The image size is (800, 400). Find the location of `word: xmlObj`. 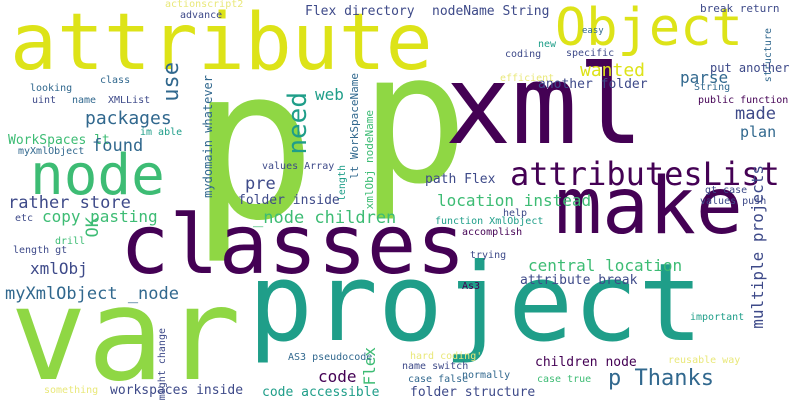

word: xmlObj is located at coordinates (59, 268).